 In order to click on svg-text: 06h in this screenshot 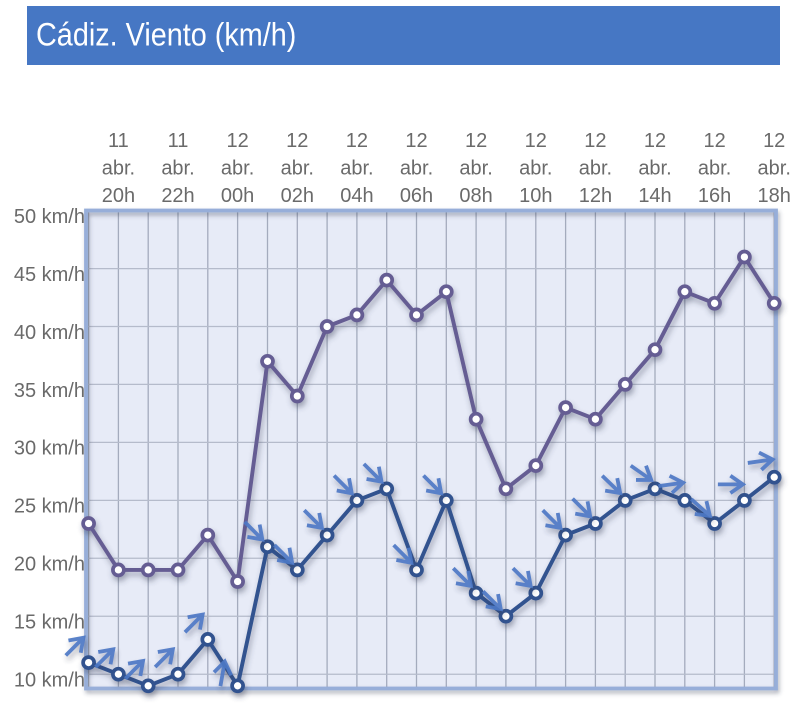, I will do `click(416, 196)`.